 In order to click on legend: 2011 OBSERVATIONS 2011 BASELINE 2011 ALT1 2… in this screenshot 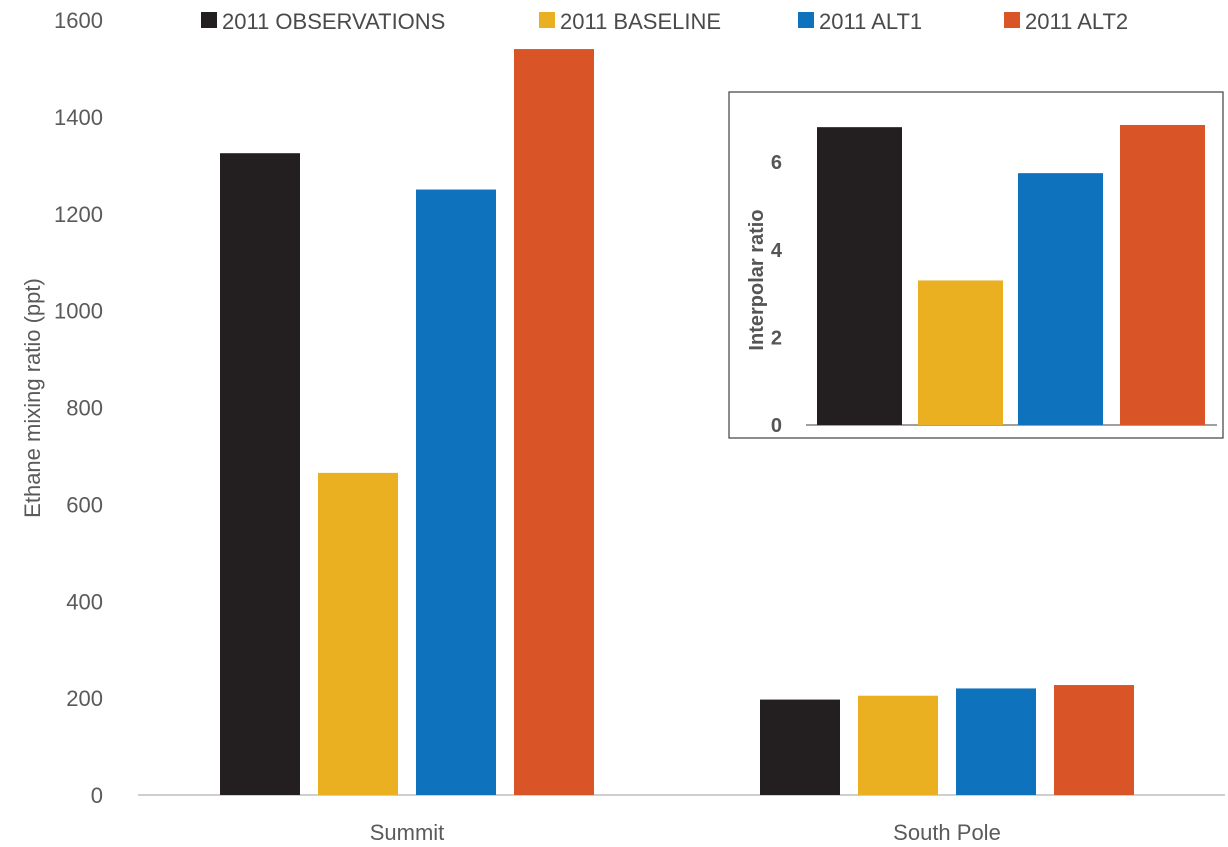, I will do `click(664, 21)`.